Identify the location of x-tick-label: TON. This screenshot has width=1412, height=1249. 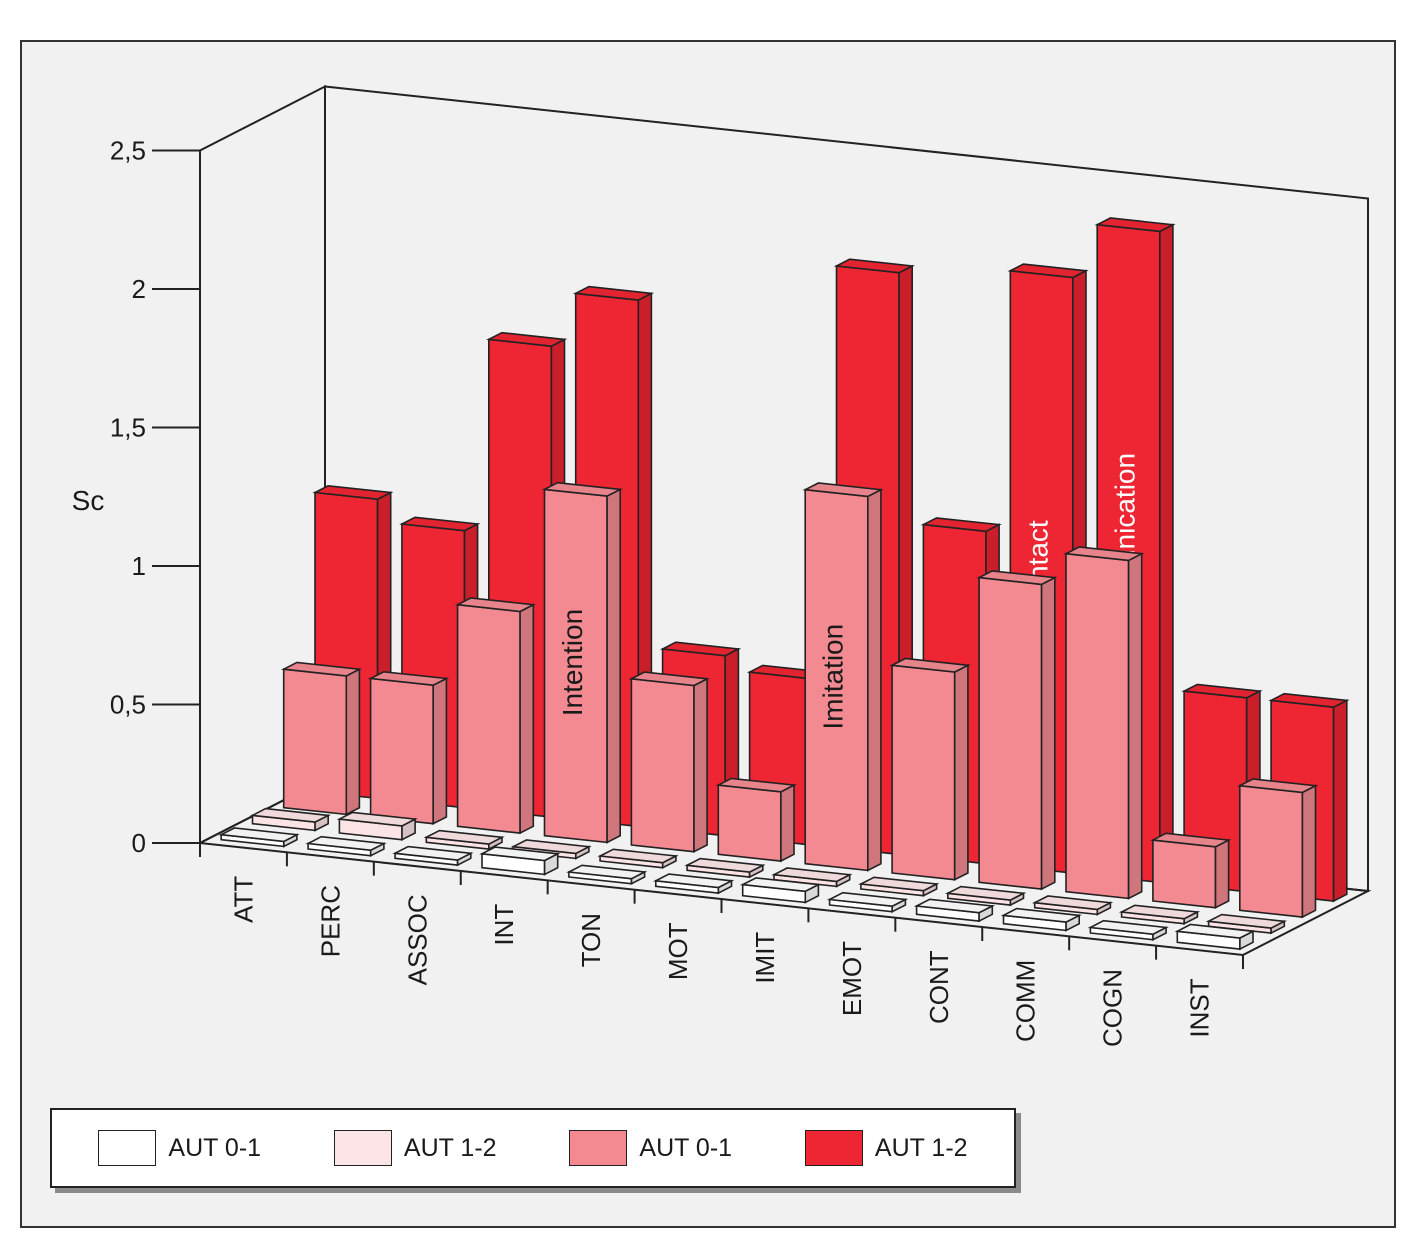
(591, 940).